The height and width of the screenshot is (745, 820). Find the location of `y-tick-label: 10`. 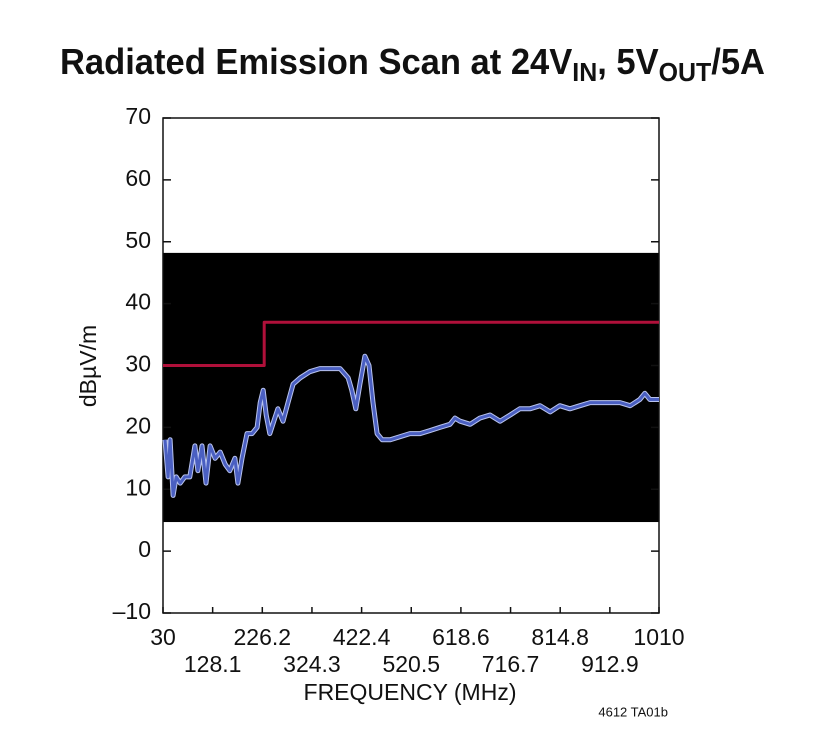

y-tick-label: 10 is located at coordinates (138, 487).